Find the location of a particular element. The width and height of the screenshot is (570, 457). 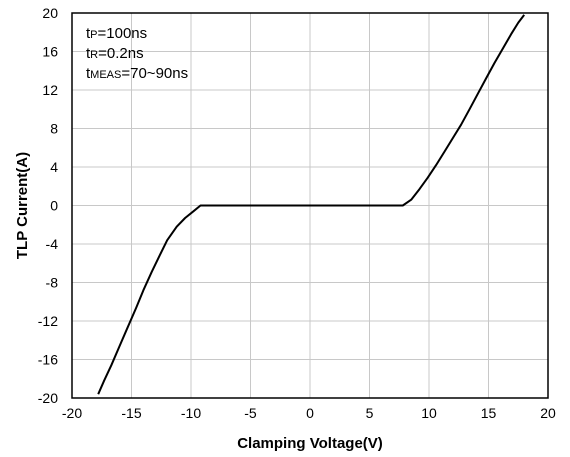

y-tick-label: 20 is located at coordinates (50, 13).